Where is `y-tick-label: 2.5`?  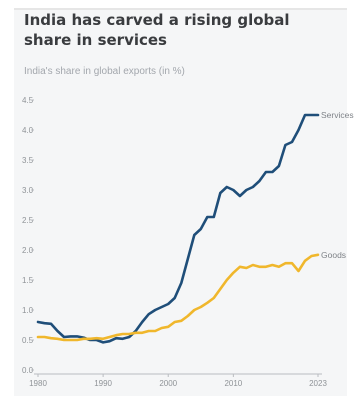 y-tick-label: 2.5 is located at coordinates (28, 220).